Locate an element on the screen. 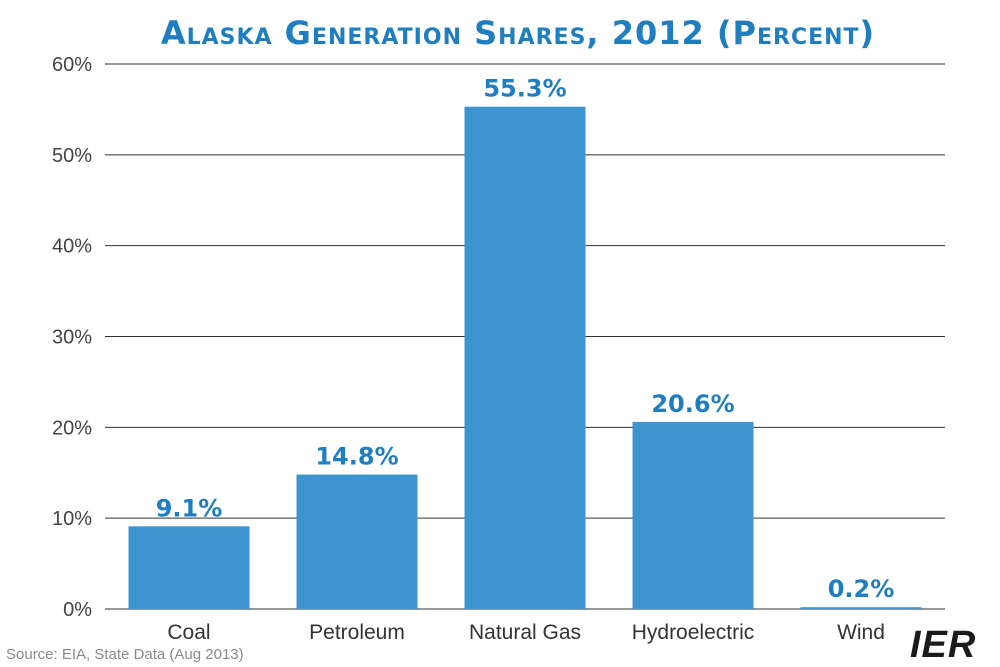 This screenshot has width=1000, height=667. y-tick-label: 0% is located at coordinates (77, 610).